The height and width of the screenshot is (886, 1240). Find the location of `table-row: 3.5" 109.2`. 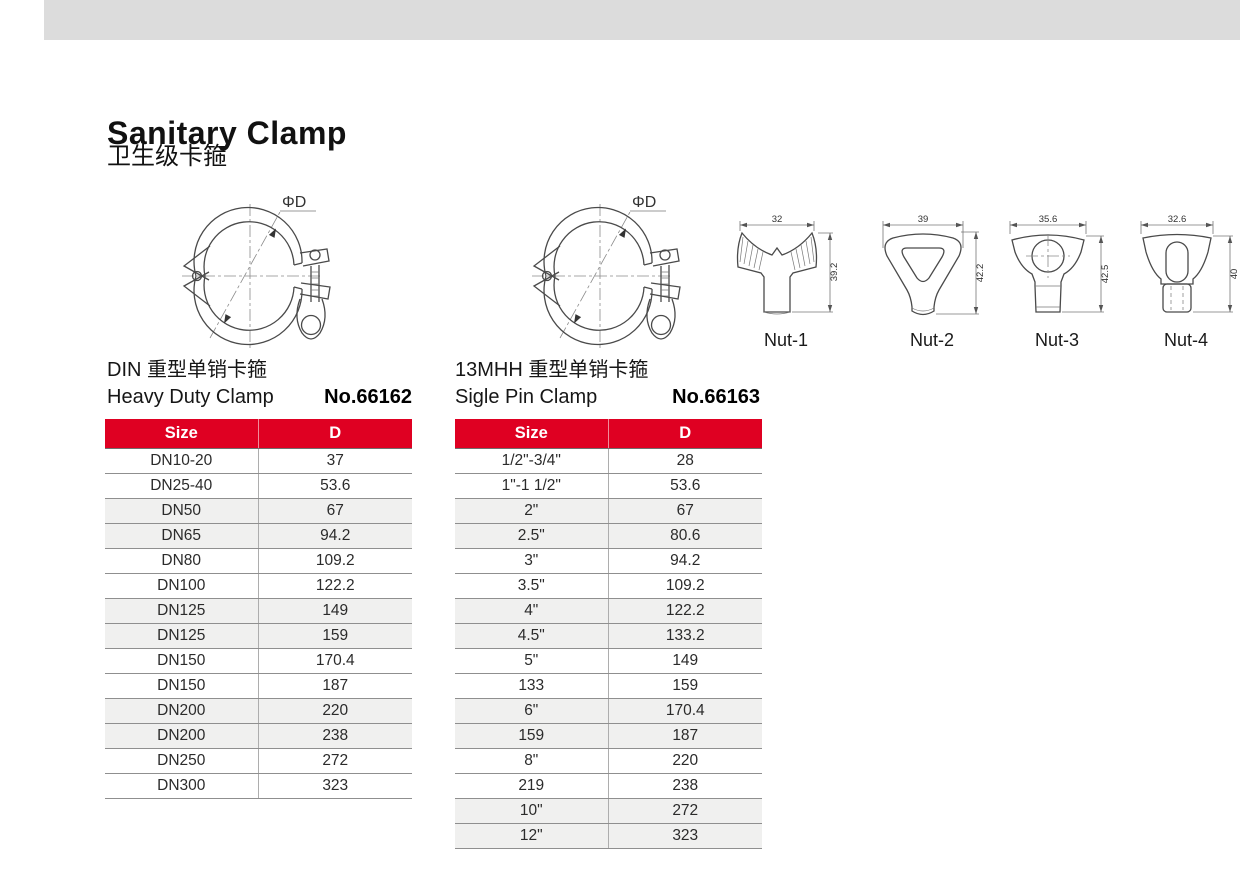

table-row: 3.5" 109.2 is located at coordinates (608, 586).